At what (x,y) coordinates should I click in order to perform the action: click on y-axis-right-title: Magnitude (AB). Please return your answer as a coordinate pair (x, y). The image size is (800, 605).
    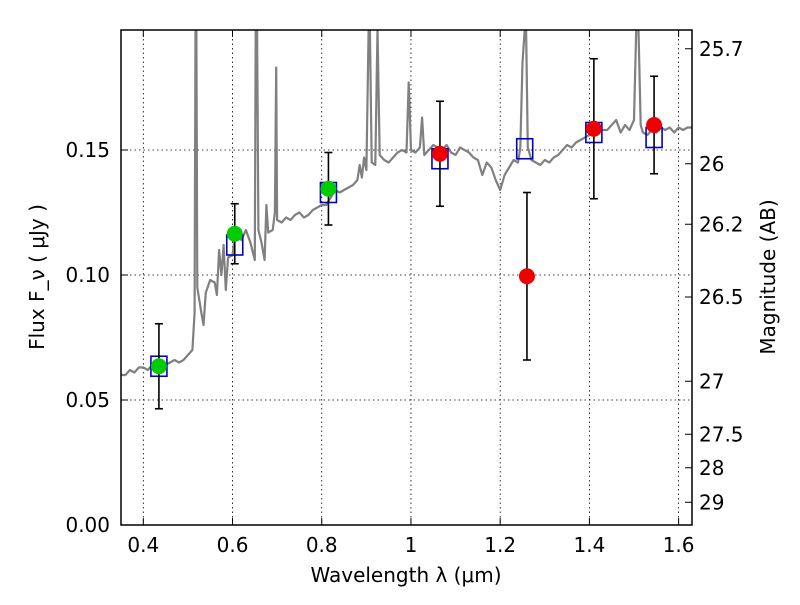
    Looking at the image, I should click on (768, 276).